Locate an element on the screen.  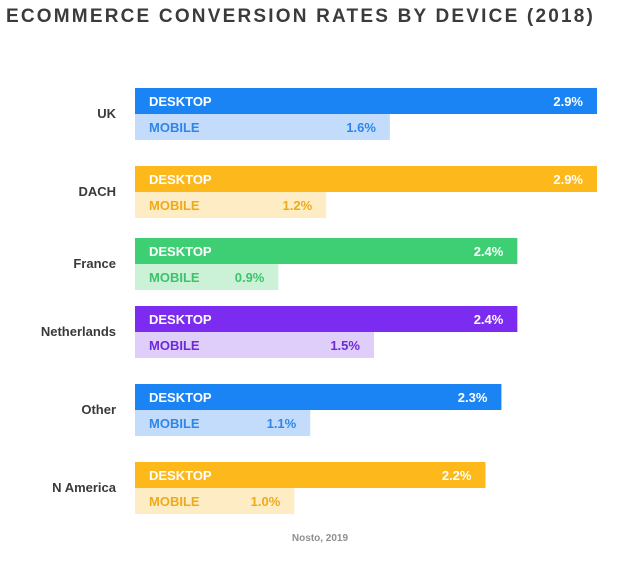
mobile-series-label-other: MOBILE is located at coordinates (174, 423).